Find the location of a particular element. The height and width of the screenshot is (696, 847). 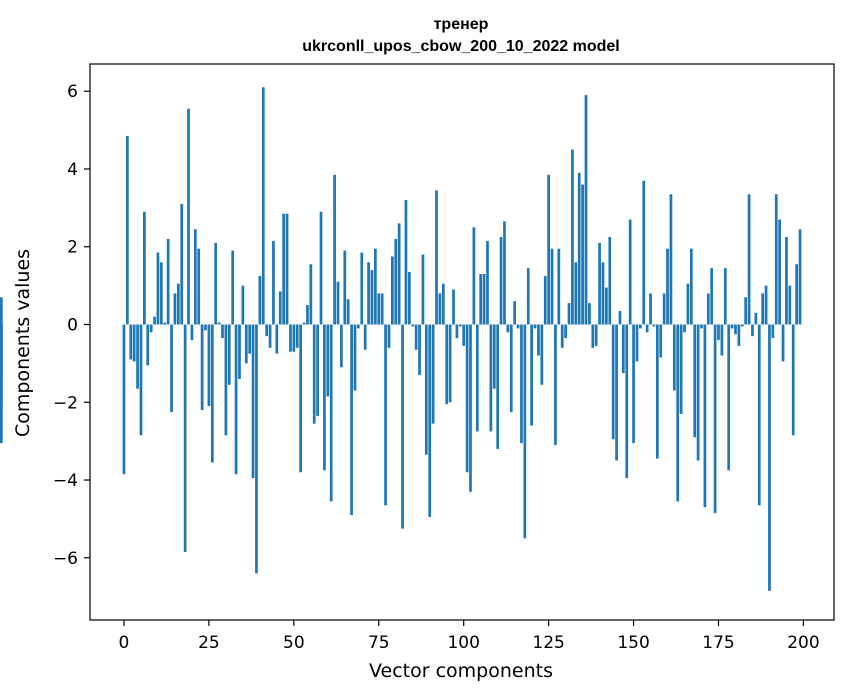

x-tick-label: 100 is located at coordinates (463, 643).